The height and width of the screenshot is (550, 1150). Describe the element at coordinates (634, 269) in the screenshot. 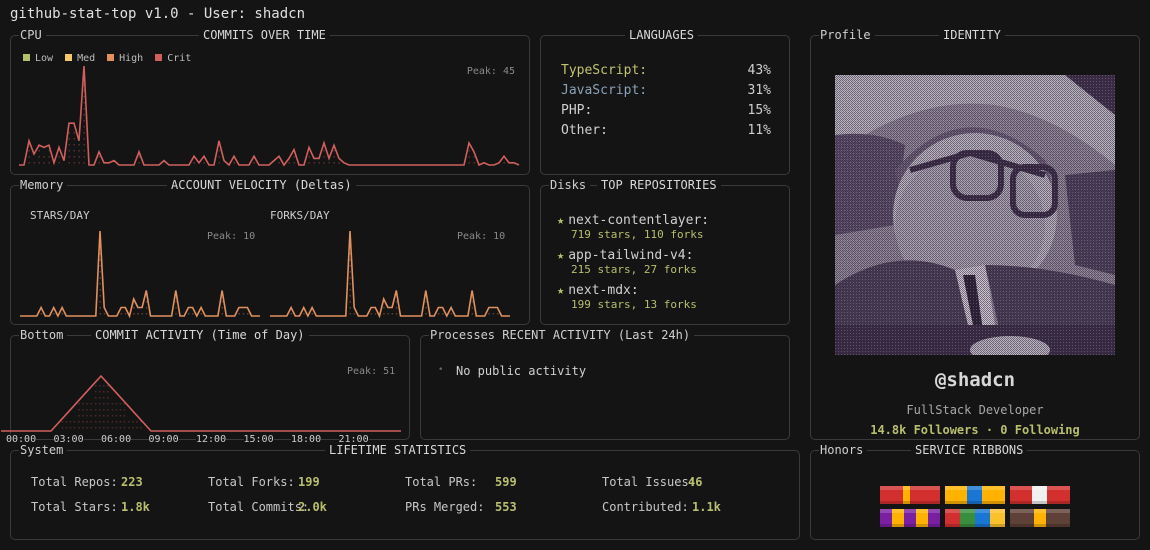

I see `repo-stats: 215 stars, 27 forks` at that location.